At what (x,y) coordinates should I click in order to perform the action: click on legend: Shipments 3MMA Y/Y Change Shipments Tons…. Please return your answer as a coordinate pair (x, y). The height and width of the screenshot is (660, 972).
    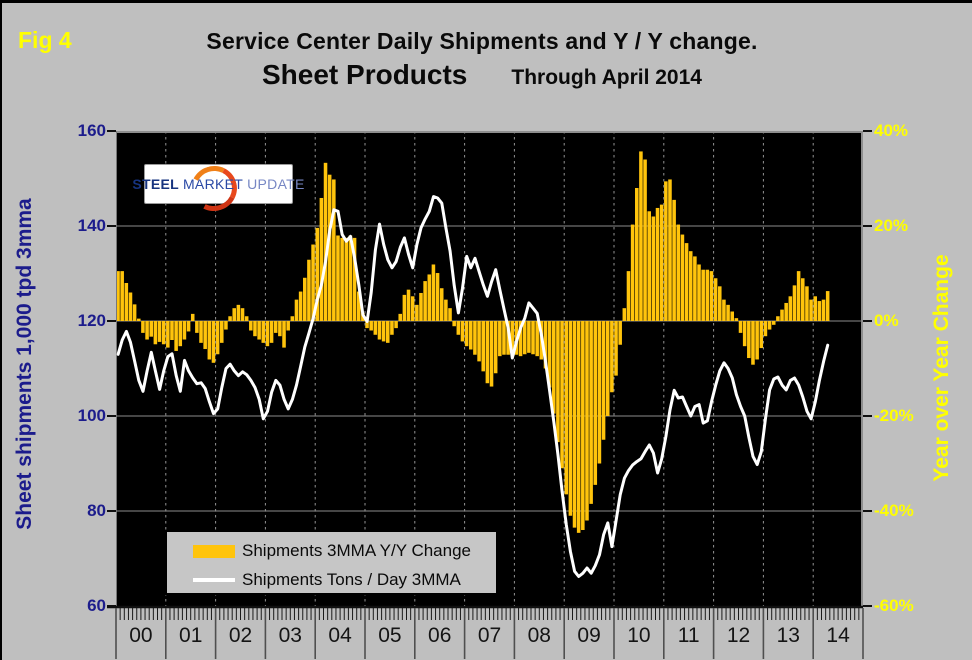
    Looking at the image, I should click on (331, 562).